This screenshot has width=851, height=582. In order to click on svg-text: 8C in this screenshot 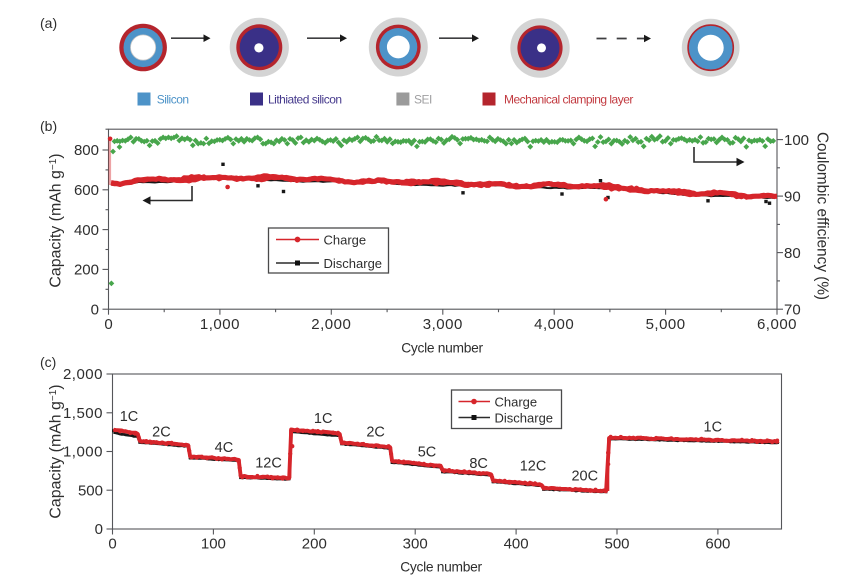, I will do `click(478, 464)`.